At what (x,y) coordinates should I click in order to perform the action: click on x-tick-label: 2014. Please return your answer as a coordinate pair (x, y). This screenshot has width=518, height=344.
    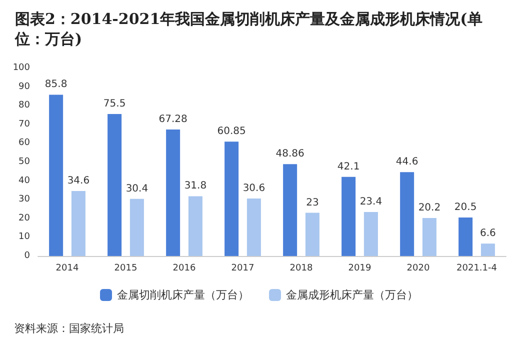
    Looking at the image, I should click on (67, 269).